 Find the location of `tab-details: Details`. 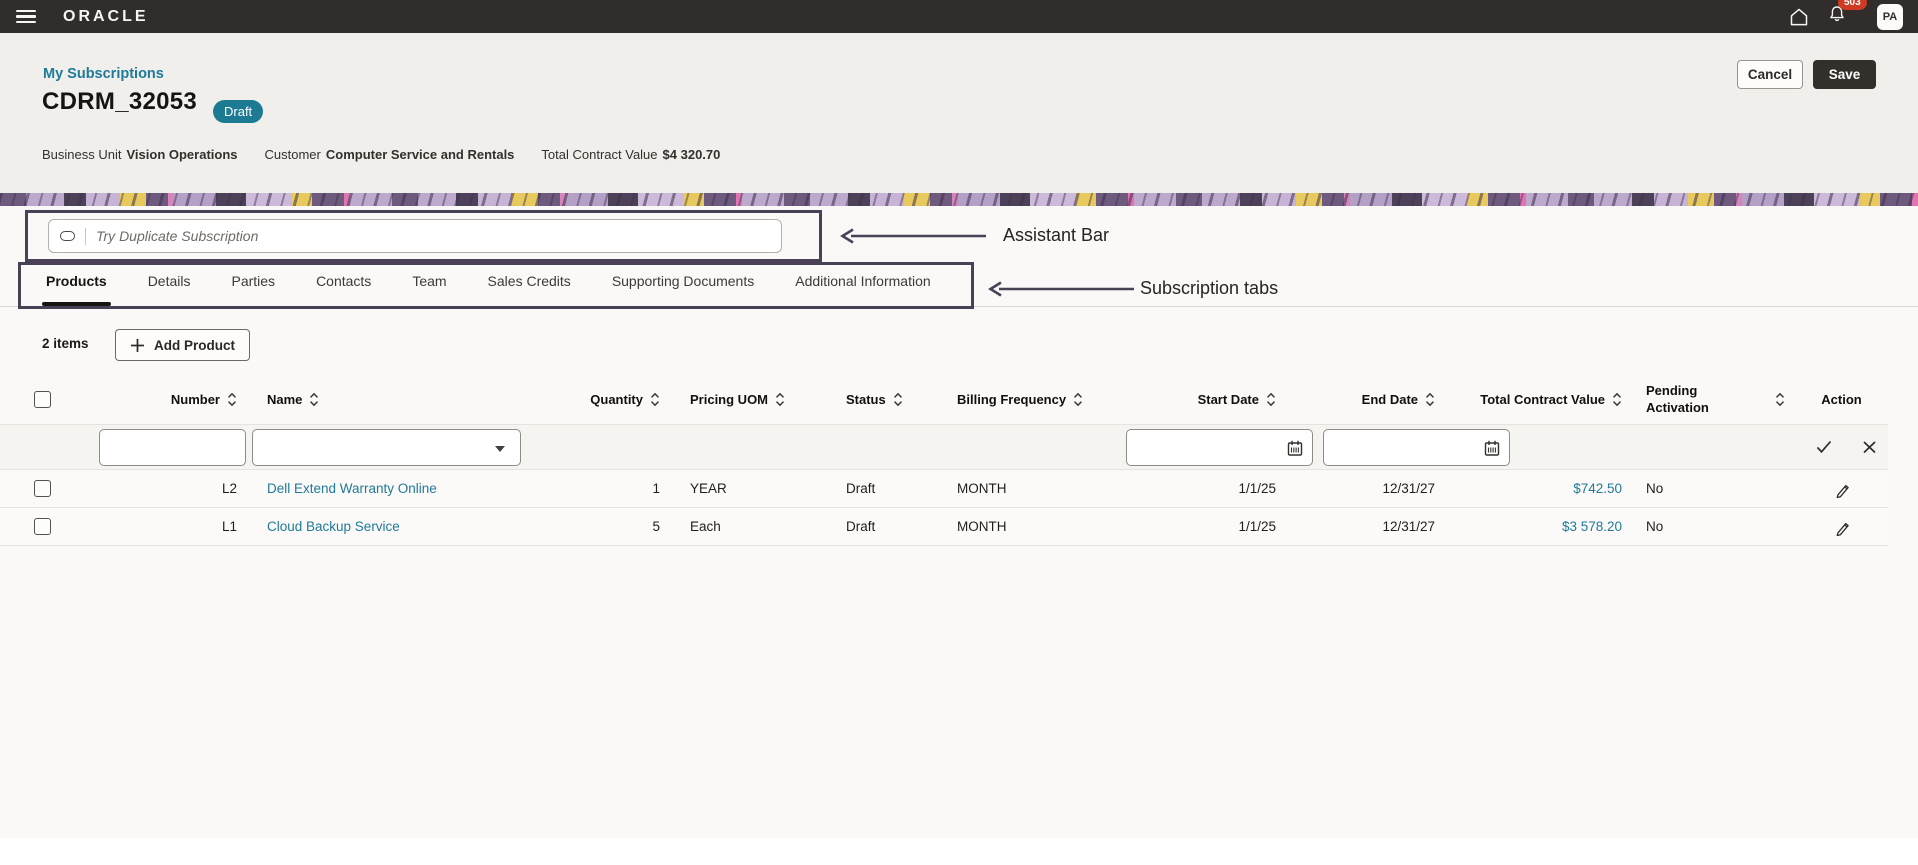

tab-details: Details is located at coordinates (169, 281).